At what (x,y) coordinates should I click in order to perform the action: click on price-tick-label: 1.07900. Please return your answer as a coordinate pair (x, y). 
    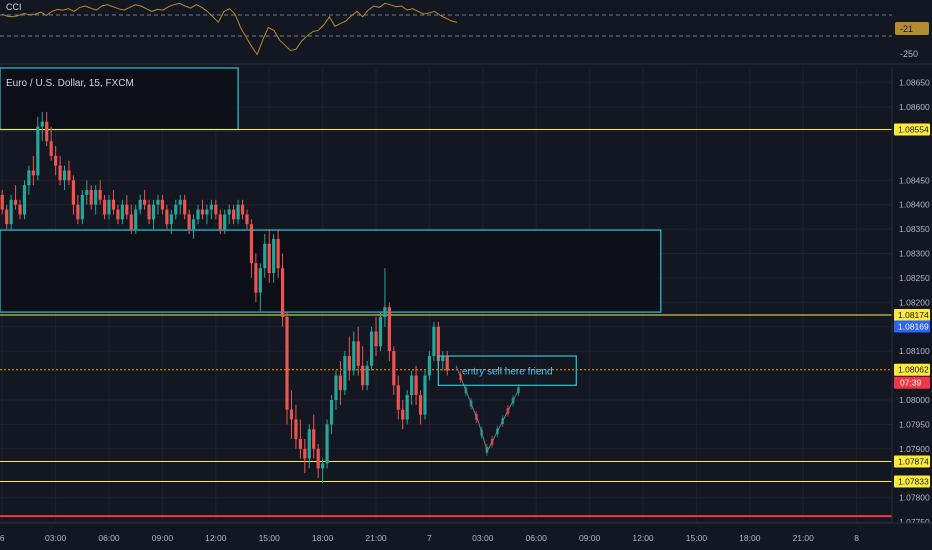
    Looking at the image, I should click on (914, 449).